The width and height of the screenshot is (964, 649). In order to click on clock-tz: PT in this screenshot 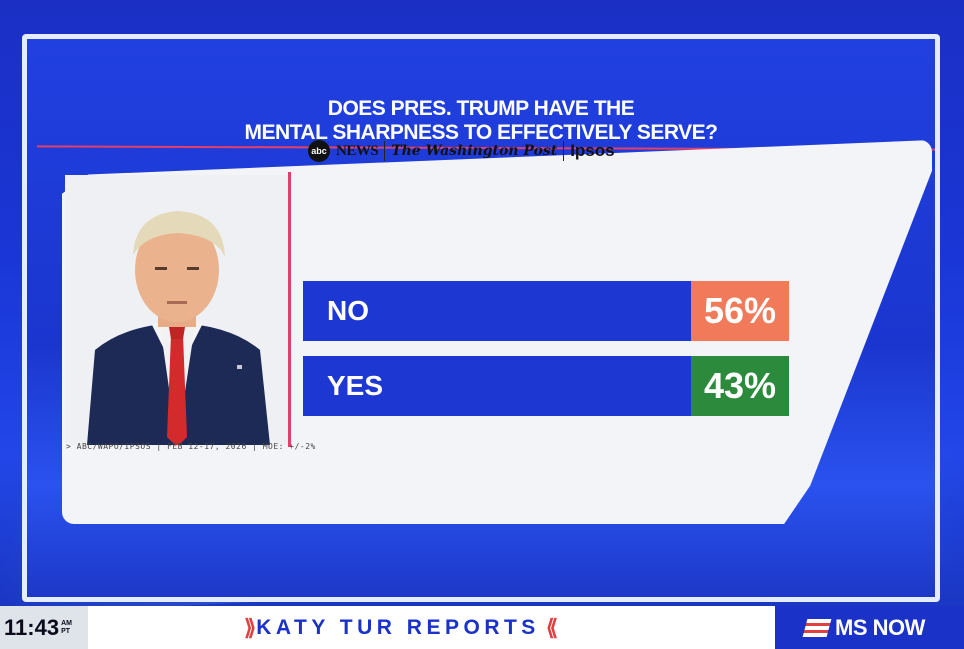, I will do `click(66, 631)`.